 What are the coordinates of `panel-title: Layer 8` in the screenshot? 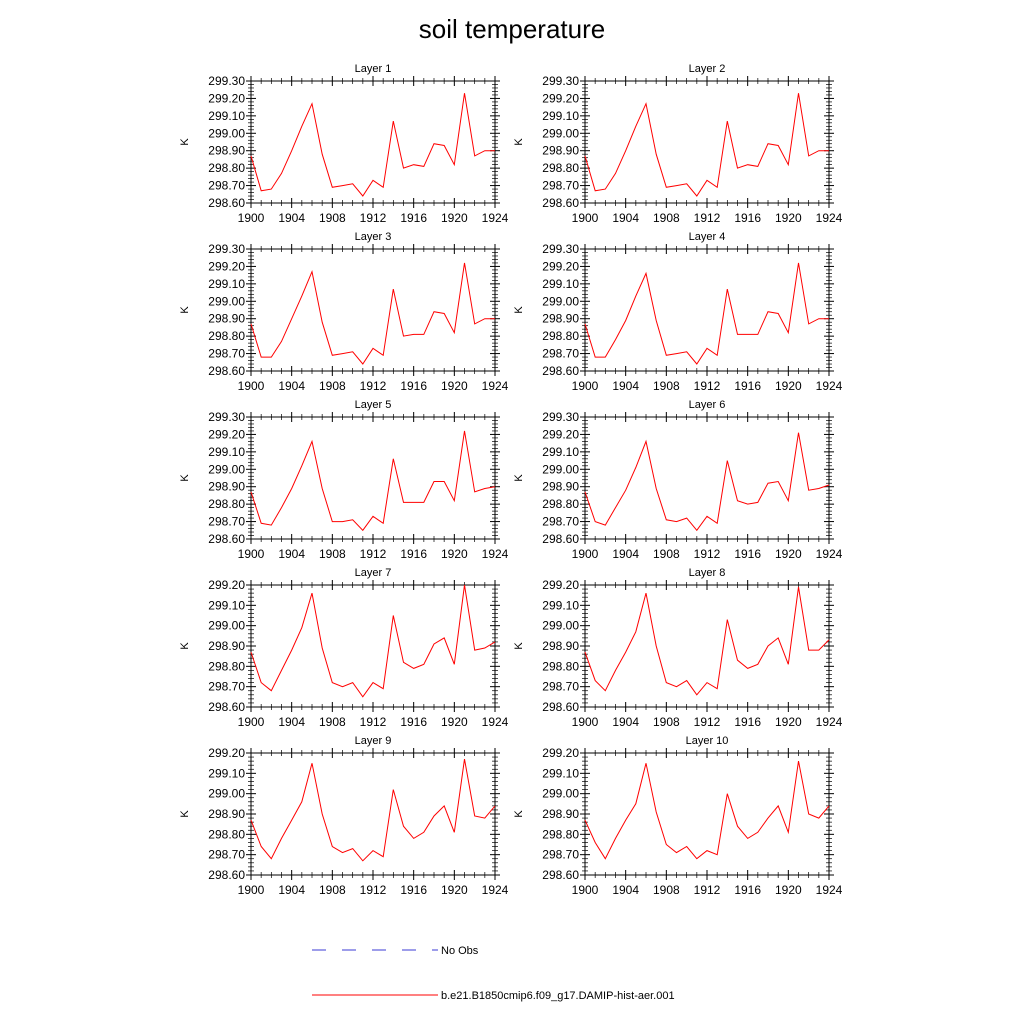 It's located at (707, 573).